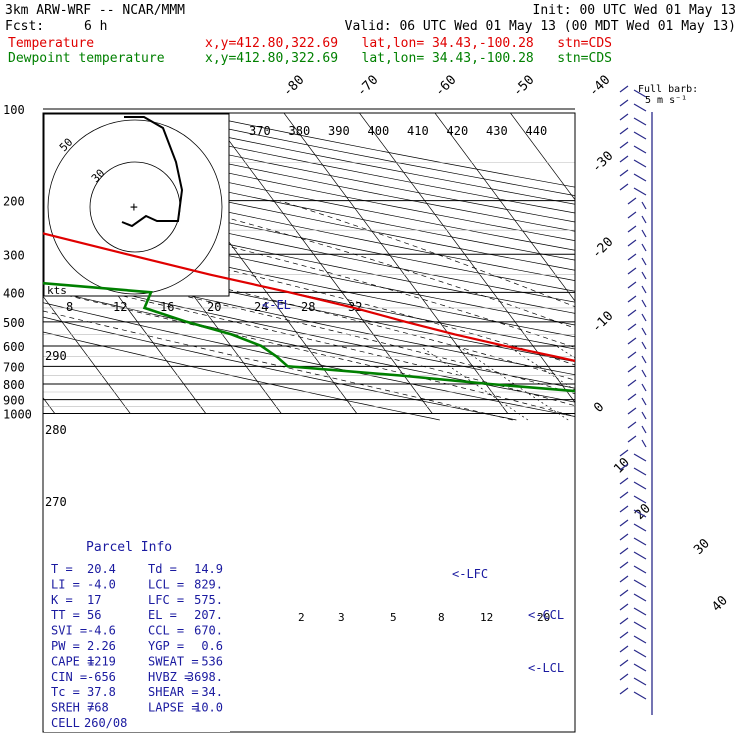 Image resolution: width=740 pixels, height=740 pixels. Describe the element at coordinates (86, 58) in the screenshot. I see `dewpoint-legend: Dewpoint temperature` at that location.